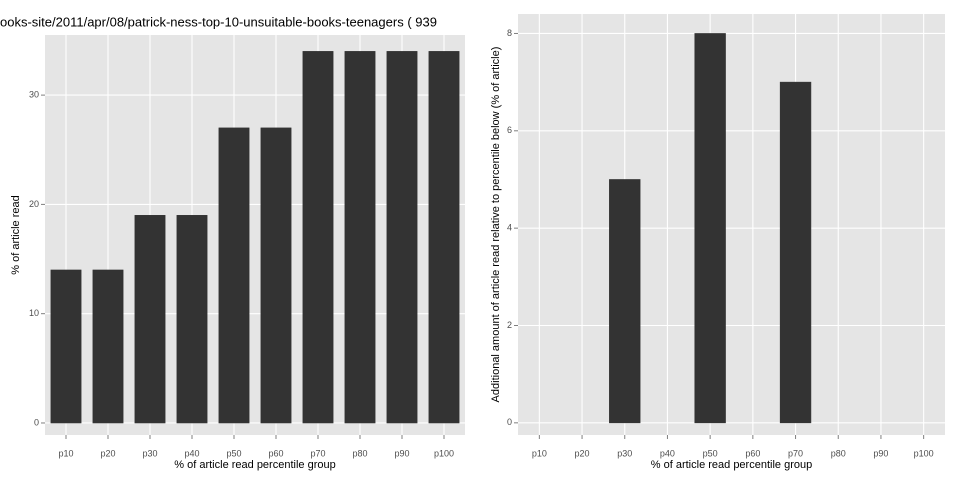 Image resolution: width=960 pixels, height=480 pixels. I want to click on y-tick-label: 8, so click(509, 33).